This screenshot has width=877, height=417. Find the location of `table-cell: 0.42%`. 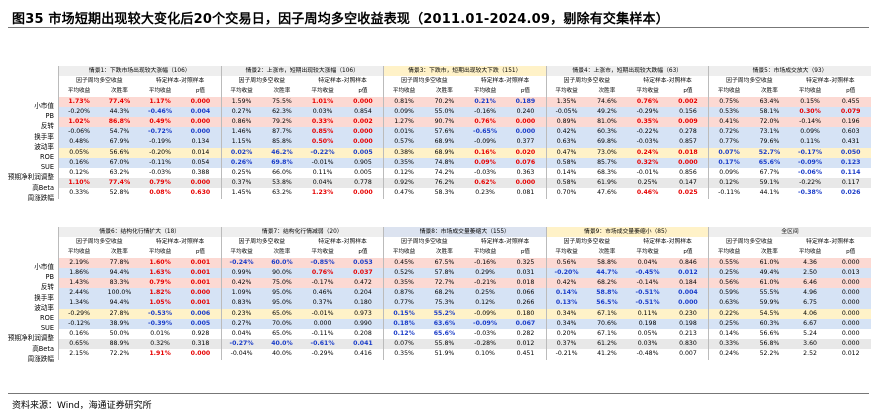

table-cell: 0.42% is located at coordinates (566, 132).